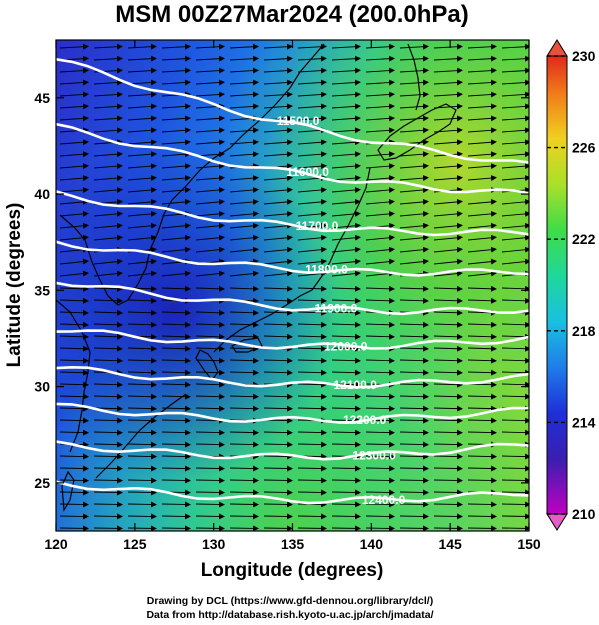 This screenshot has height=625, width=599. Describe the element at coordinates (214, 544) in the screenshot. I see `x-tick-label: 130` at that location.